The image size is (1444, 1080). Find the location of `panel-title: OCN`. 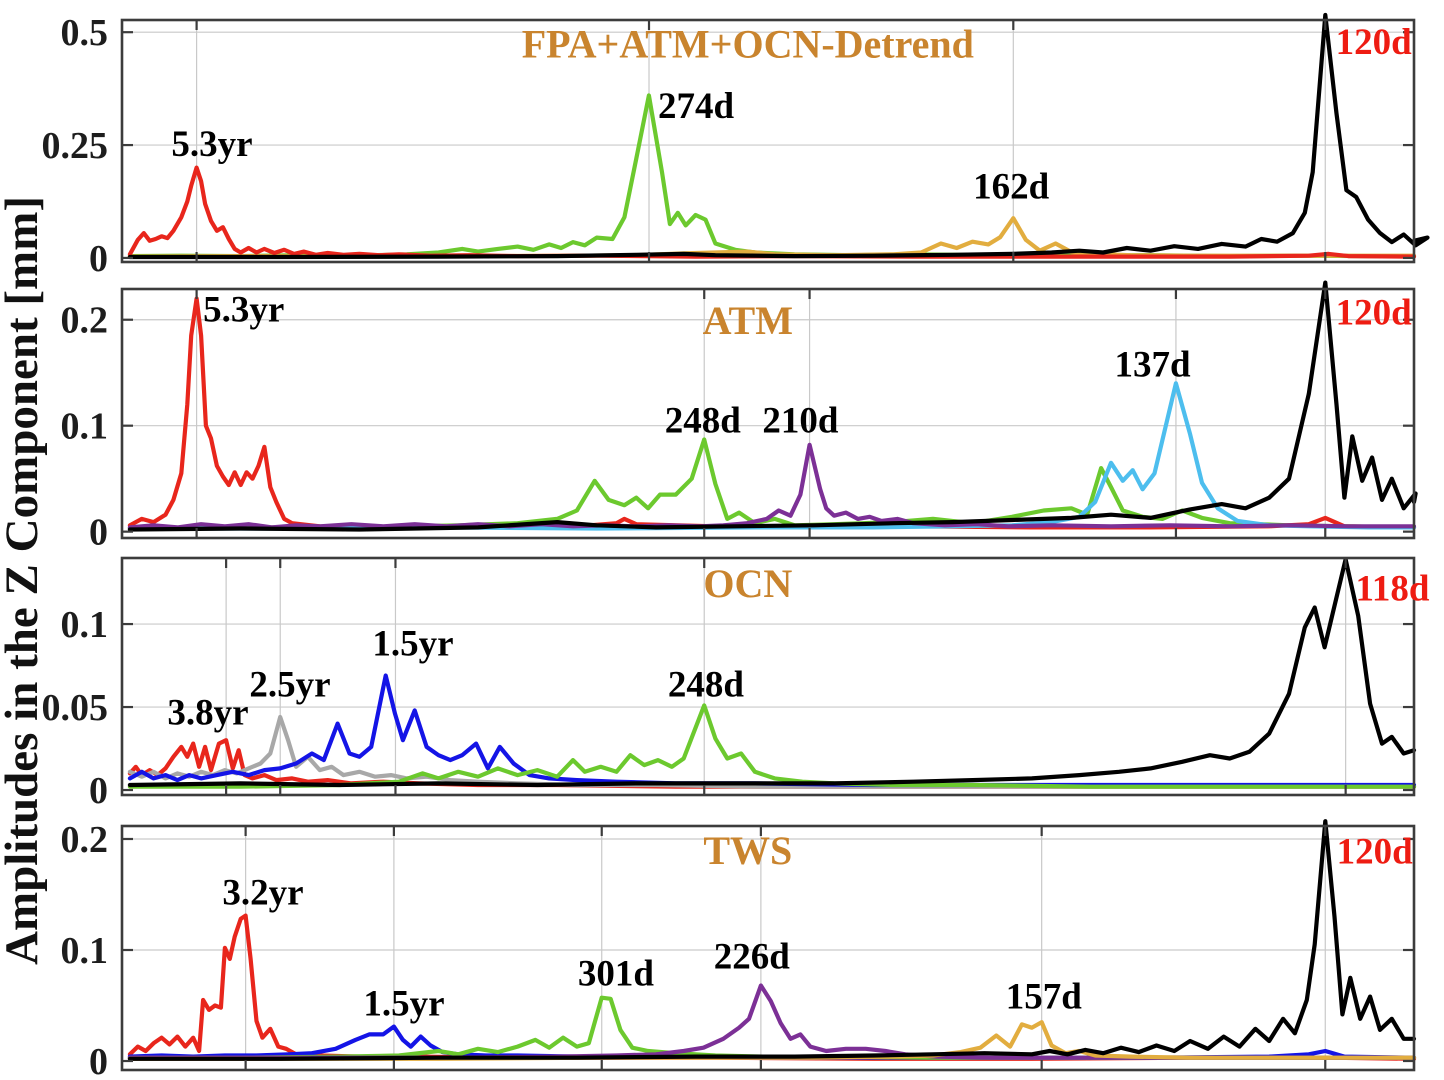

panel-title: OCN is located at coordinates (747, 583).